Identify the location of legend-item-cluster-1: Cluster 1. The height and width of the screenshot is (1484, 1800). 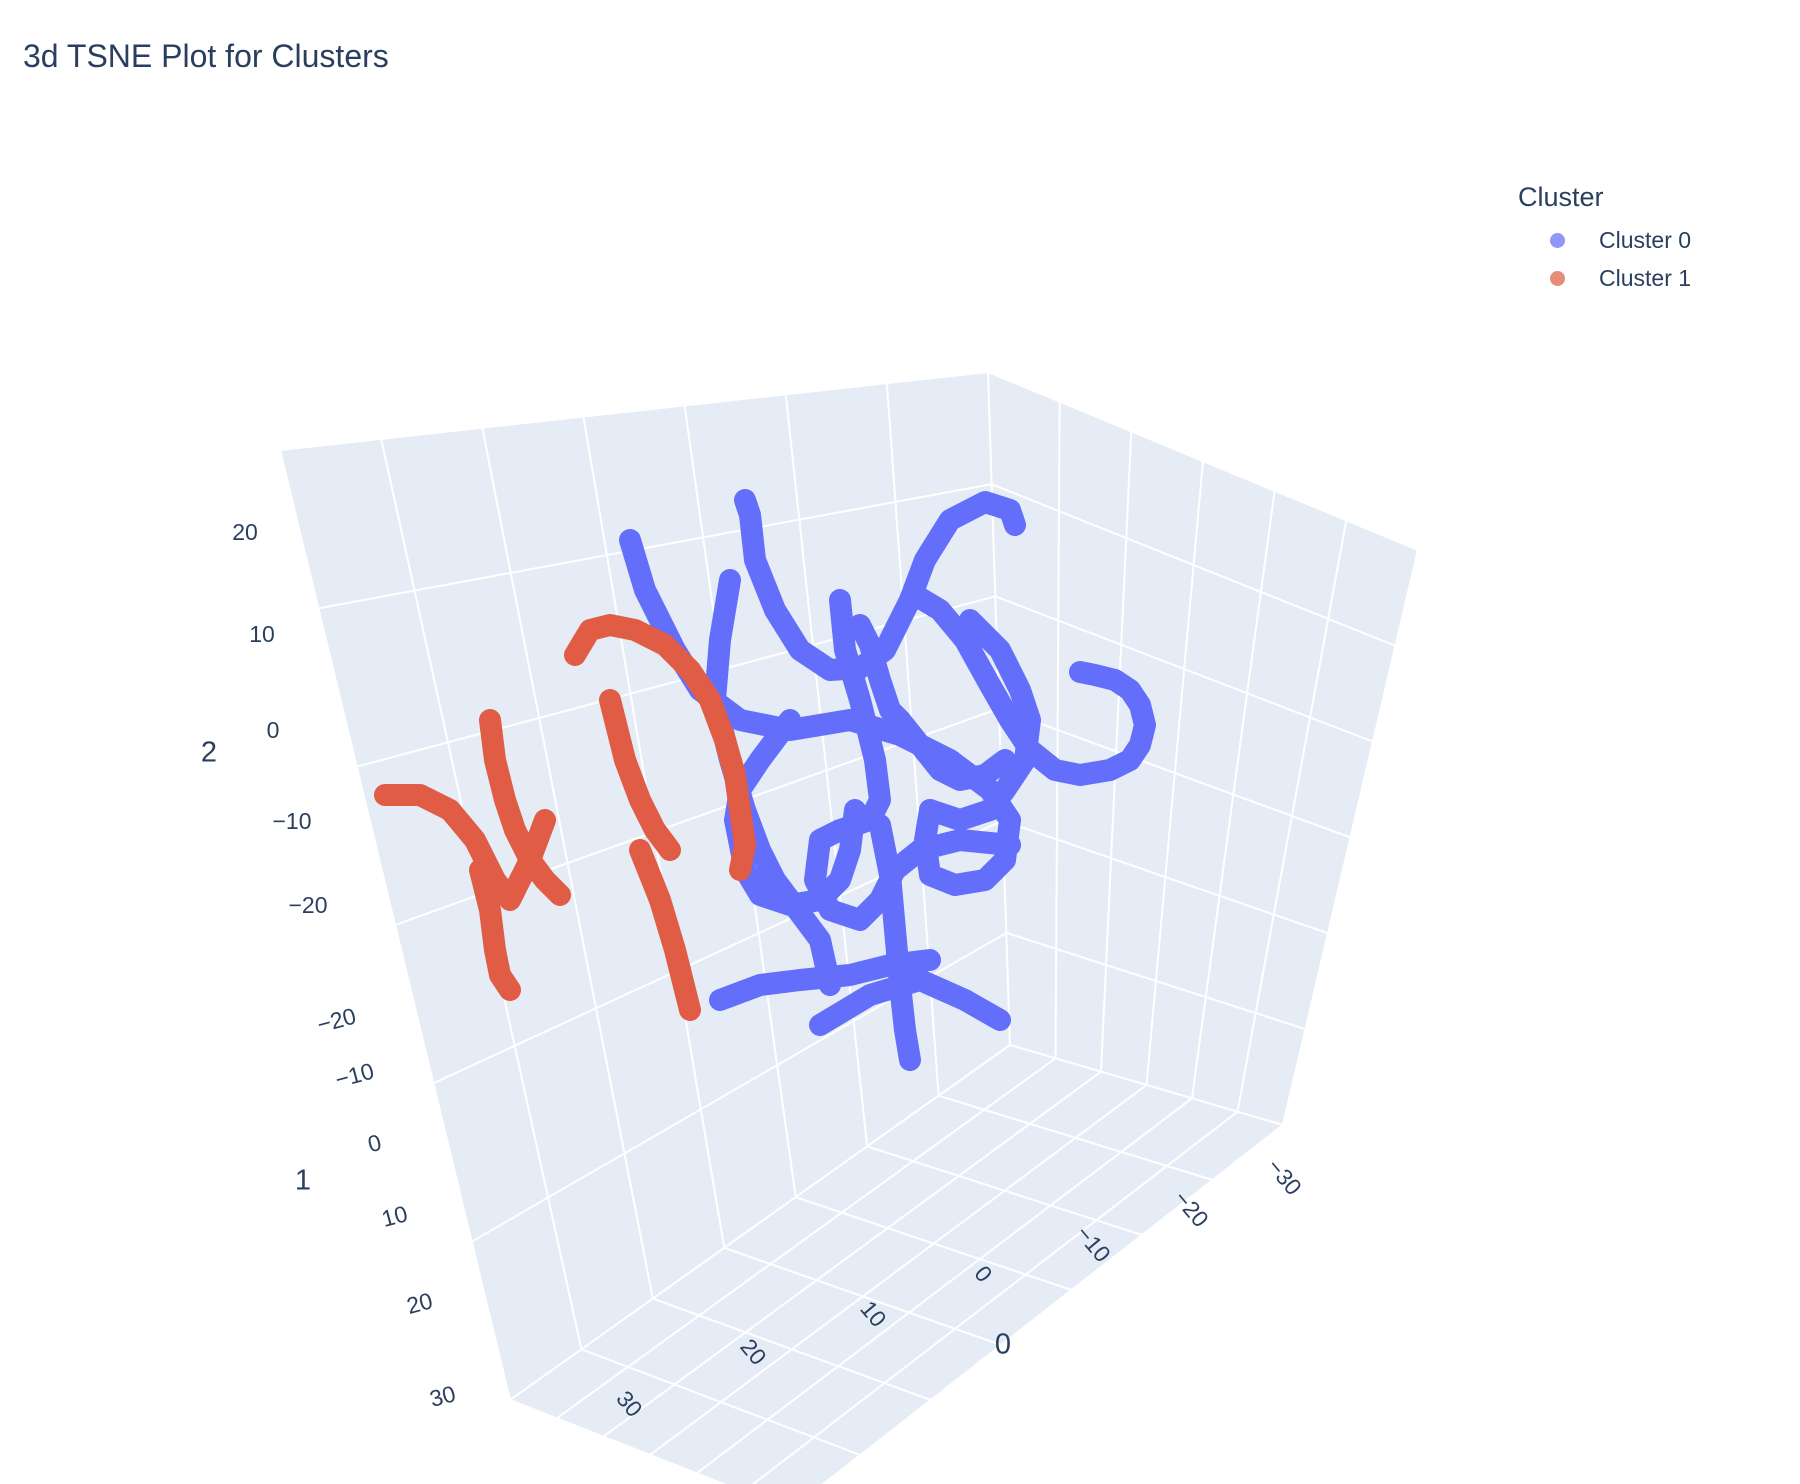
(1604, 278).